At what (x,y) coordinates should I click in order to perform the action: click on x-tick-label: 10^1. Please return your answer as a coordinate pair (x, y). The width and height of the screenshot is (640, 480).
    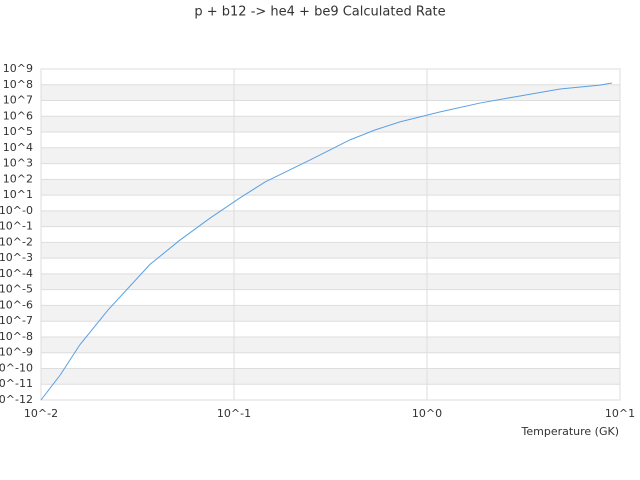
    Looking at the image, I should click on (620, 413).